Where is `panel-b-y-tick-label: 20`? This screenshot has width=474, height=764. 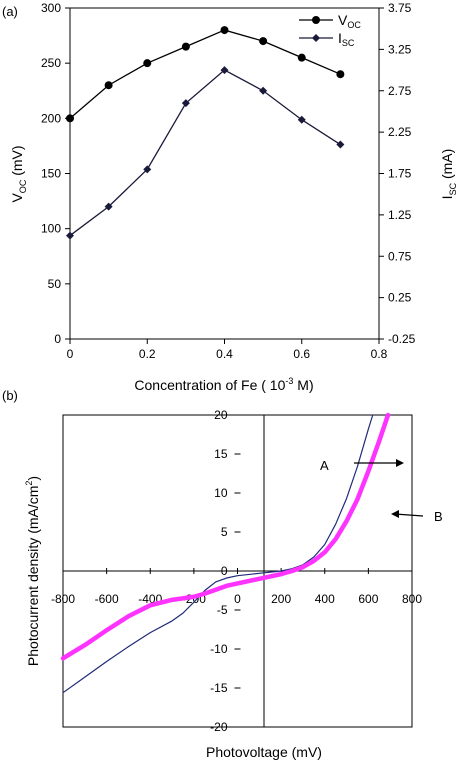 panel-b-y-tick-label: 20 is located at coordinates (221, 415).